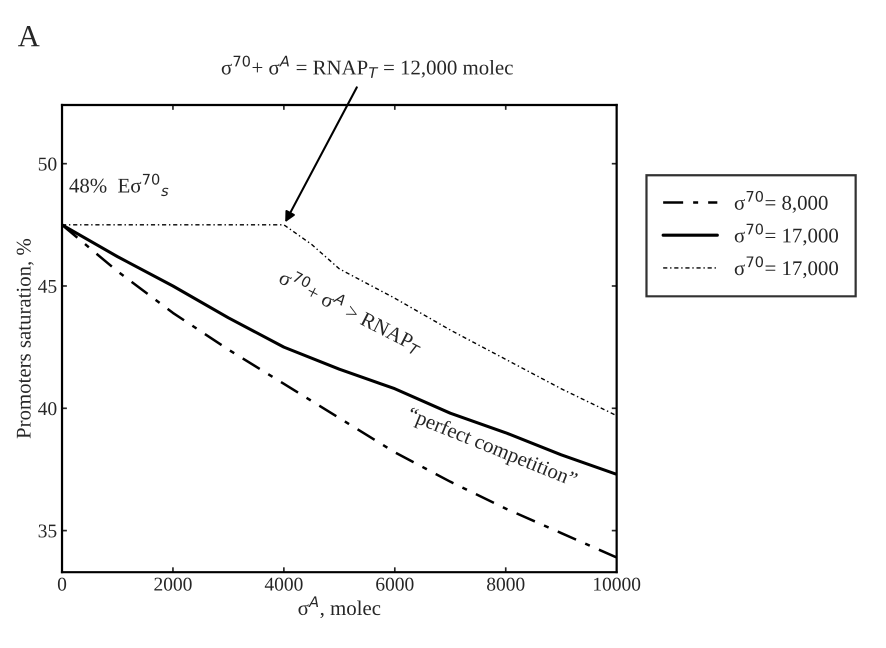  Describe the element at coordinates (505, 584) in the screenshot. I see `x-tick-label: 8000` at that location.